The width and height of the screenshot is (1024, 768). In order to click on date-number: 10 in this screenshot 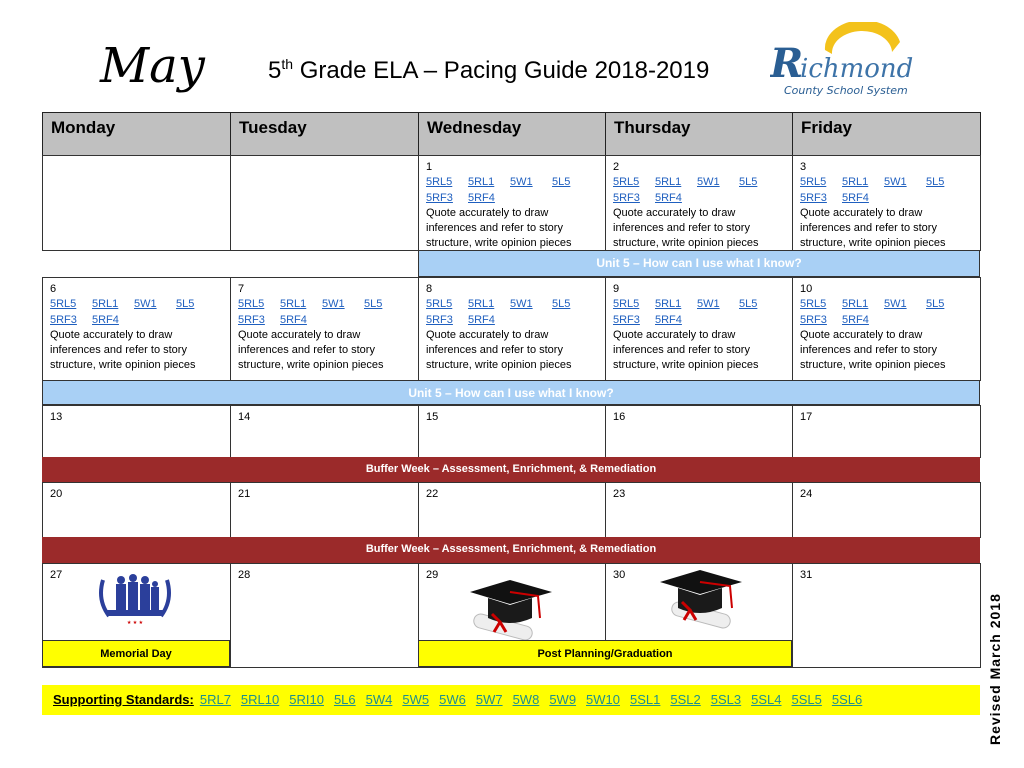, I will do `click(806, 289)`.